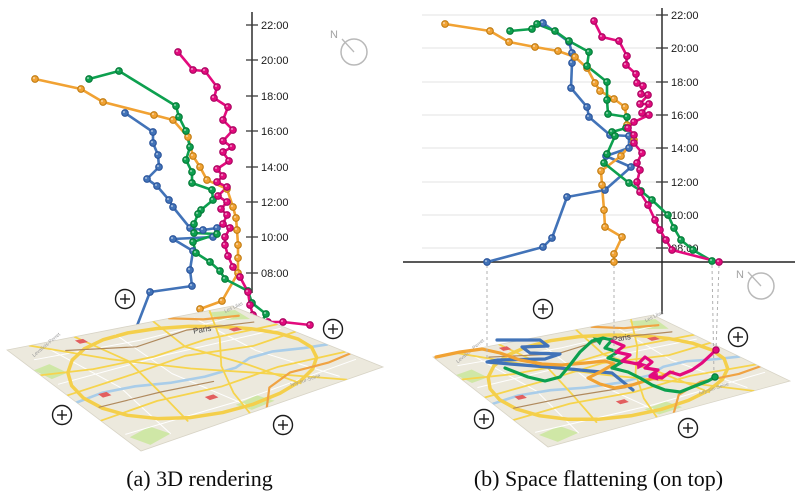 This screenshot has height=504, width=798. I want to click on map-endpoint-green, so click(715, 377).